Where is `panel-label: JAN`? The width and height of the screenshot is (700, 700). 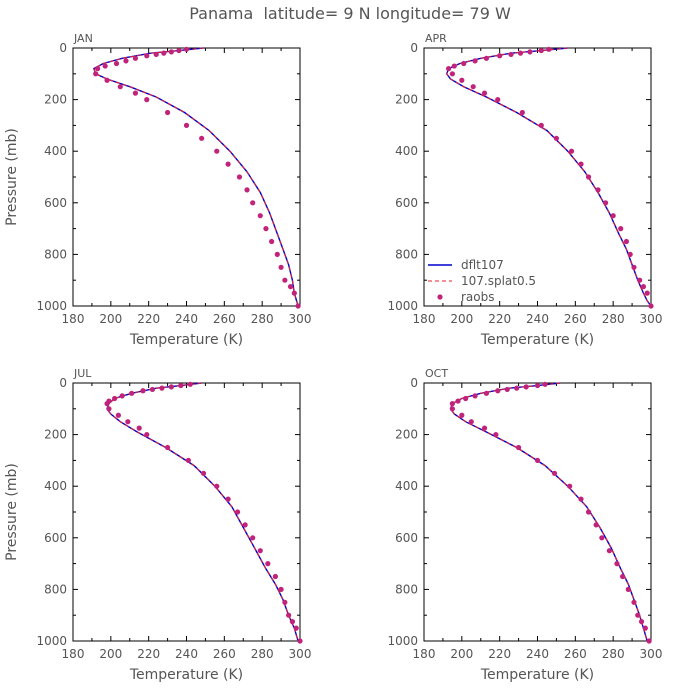 panel-label: JAN is located at coordinates (83, 38).